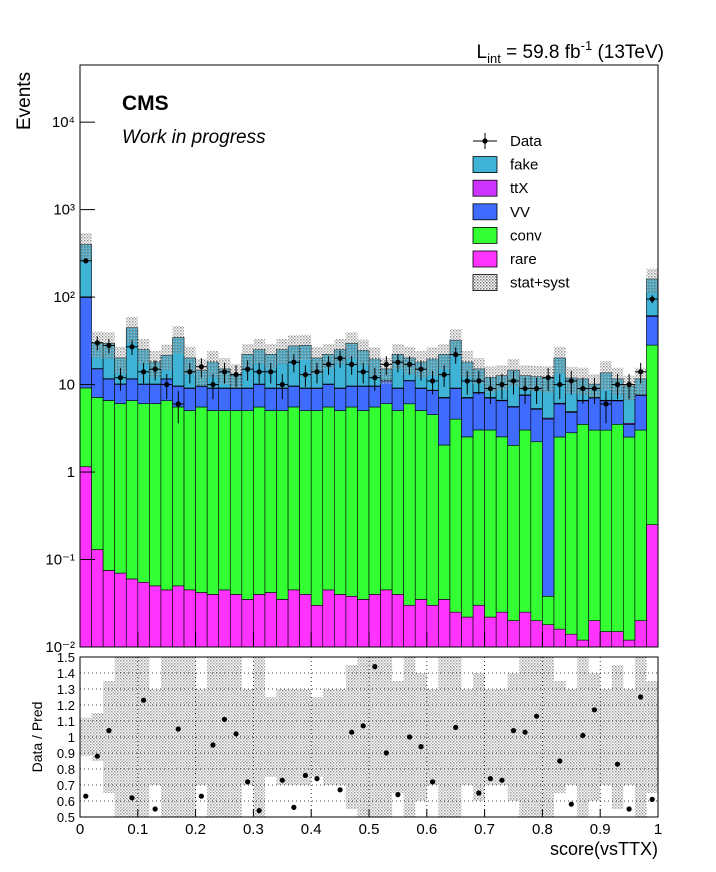 The image size is (716, 872). I want to click on x-tick-label: 0.1, so click(137, 829).